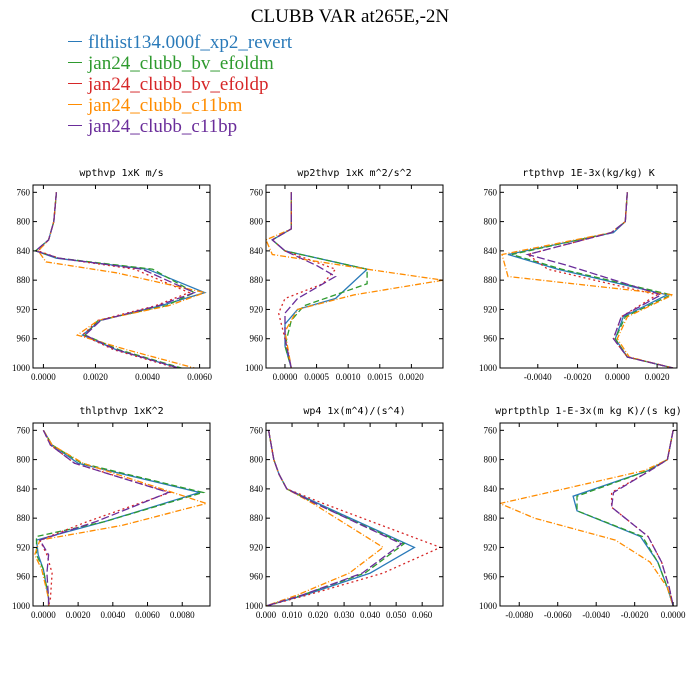  I want to click on x-tick-label: 0.000, so click(266, 615).